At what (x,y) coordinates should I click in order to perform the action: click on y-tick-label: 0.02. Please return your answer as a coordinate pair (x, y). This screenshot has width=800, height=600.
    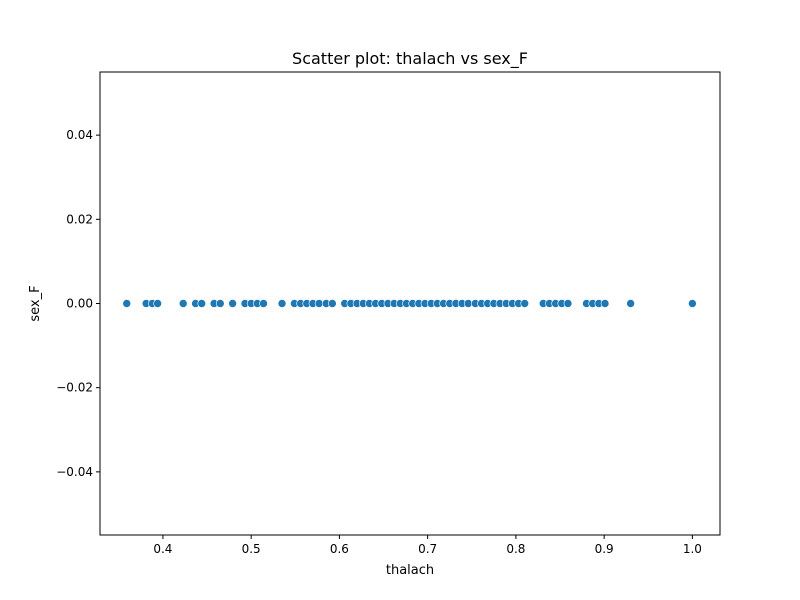
    Looking at the image, I should click on (79, 219).